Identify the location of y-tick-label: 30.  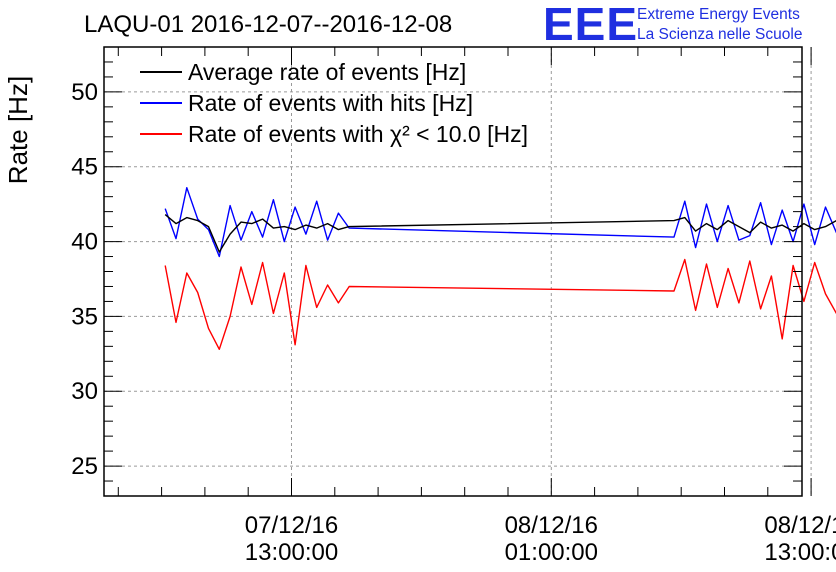
(84, 391).